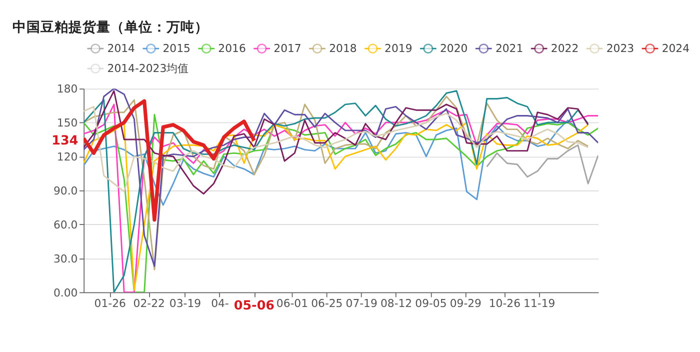 The image size is (700, 352). Describe the element at coordinates (620, 49) in the screenshot. I see `legend-label: 2023` at that location.